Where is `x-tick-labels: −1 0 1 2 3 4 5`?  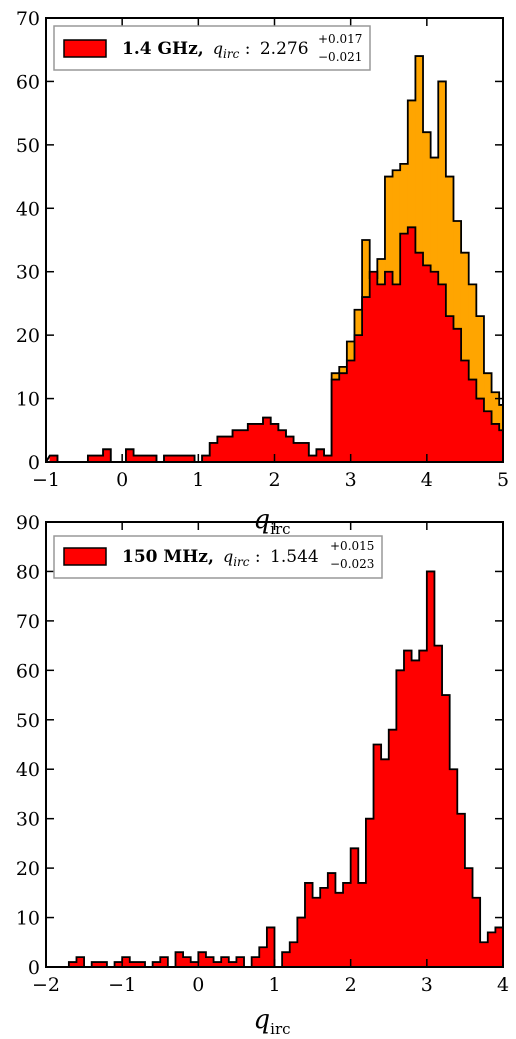 x-tick-labels: −1 0 1 2 3 4 5 is located at coordinates (270, 480).